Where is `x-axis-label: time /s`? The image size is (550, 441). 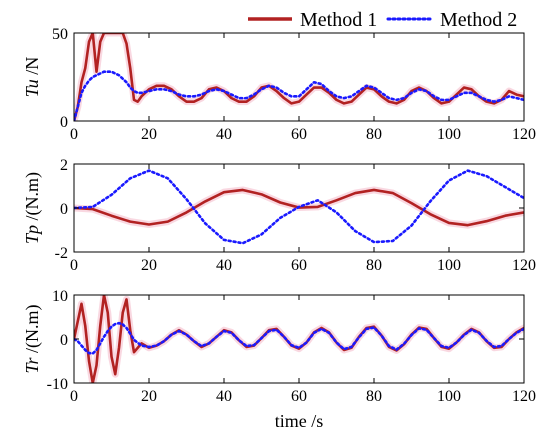 x-axis-label: time /s is located at coordinates (299, 421).